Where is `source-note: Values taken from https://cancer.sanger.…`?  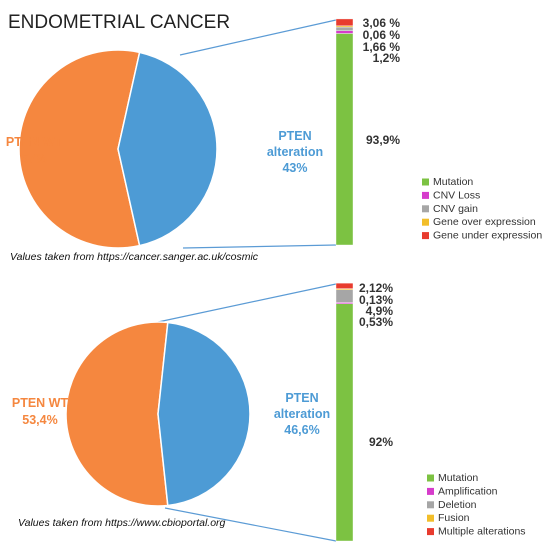 source-note: Values taken from https://cancer.sanger.… is located at coordinates (134, 257).